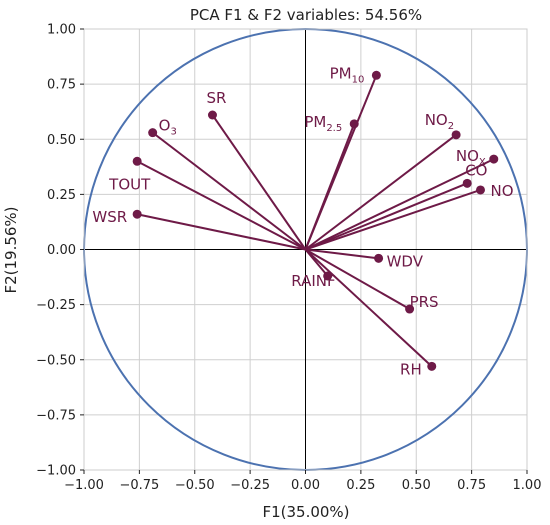  What do you see at coordinates (527, 485) in the screenshot?
I see `x-tick-label: 1.00` at bounding box center [527, 485].